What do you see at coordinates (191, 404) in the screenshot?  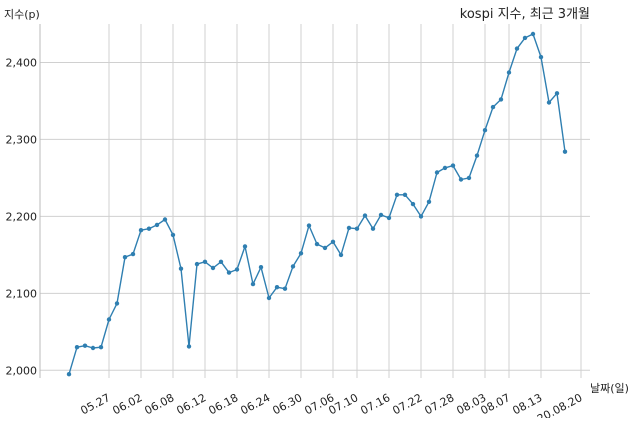 I see `x-tick-label: 06.12` at bounding box center [191, 404].